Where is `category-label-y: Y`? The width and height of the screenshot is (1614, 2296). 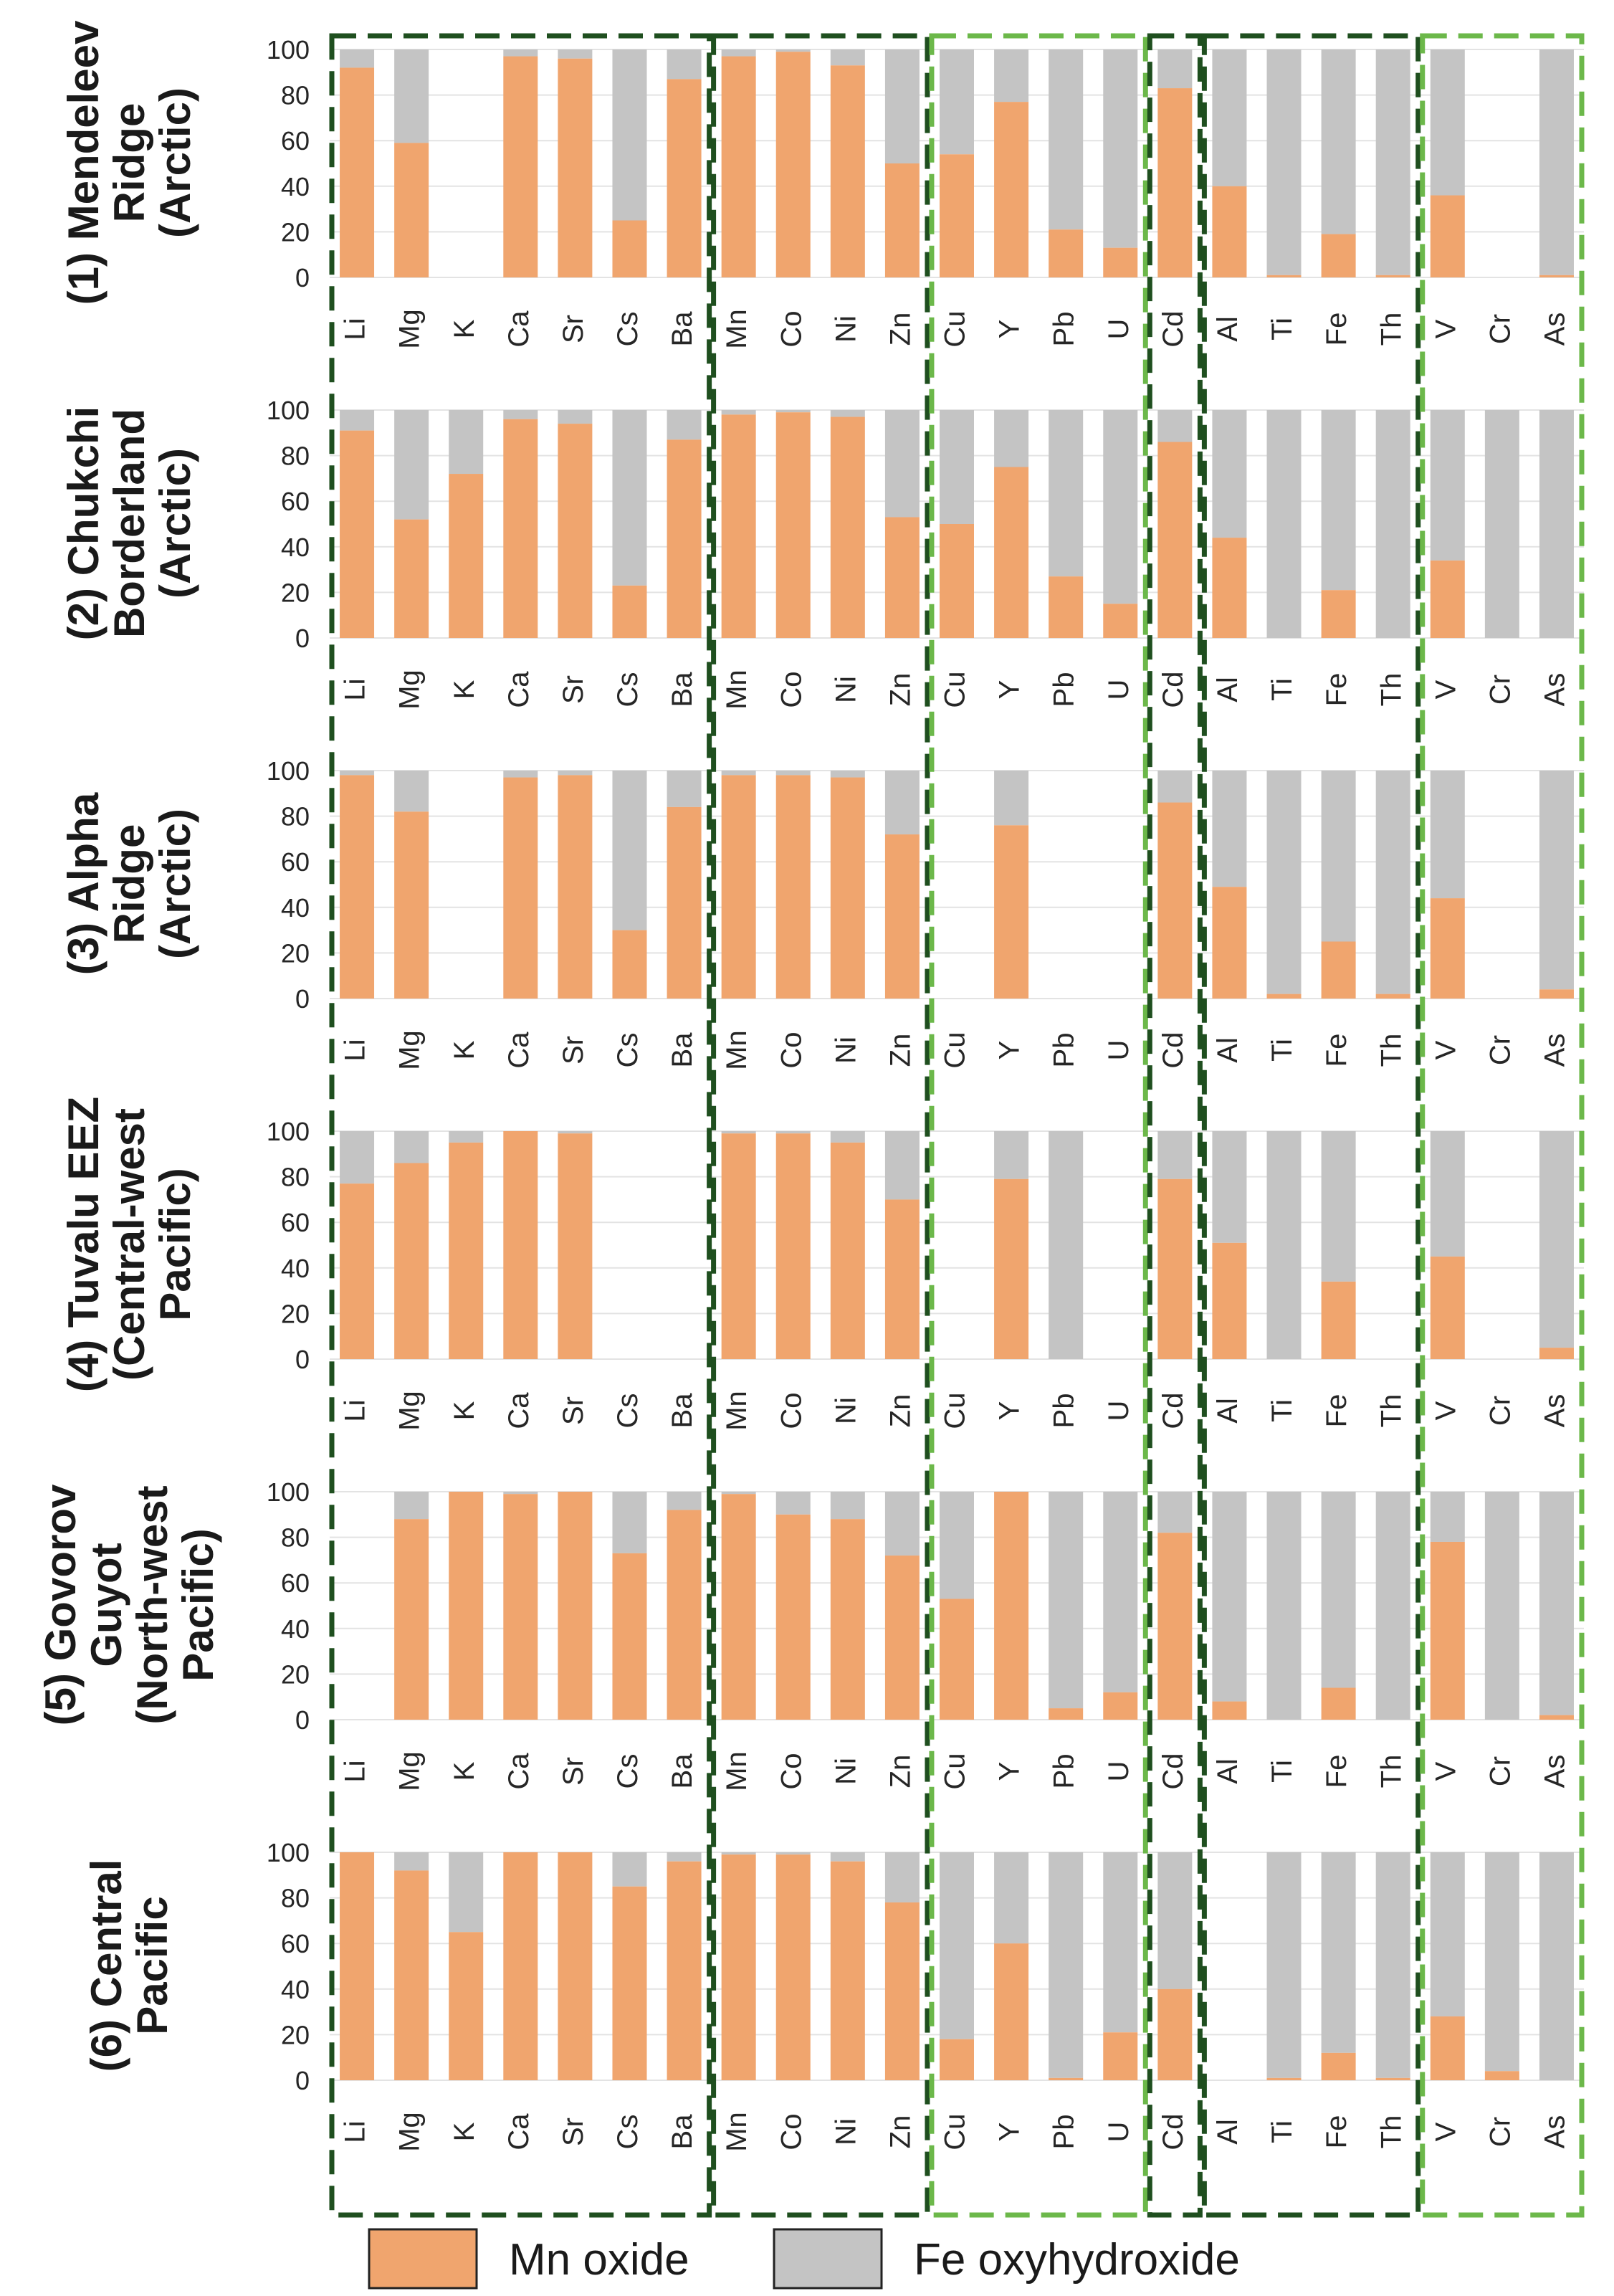 category-label-y: Y is located at coordinates (1010, 690).